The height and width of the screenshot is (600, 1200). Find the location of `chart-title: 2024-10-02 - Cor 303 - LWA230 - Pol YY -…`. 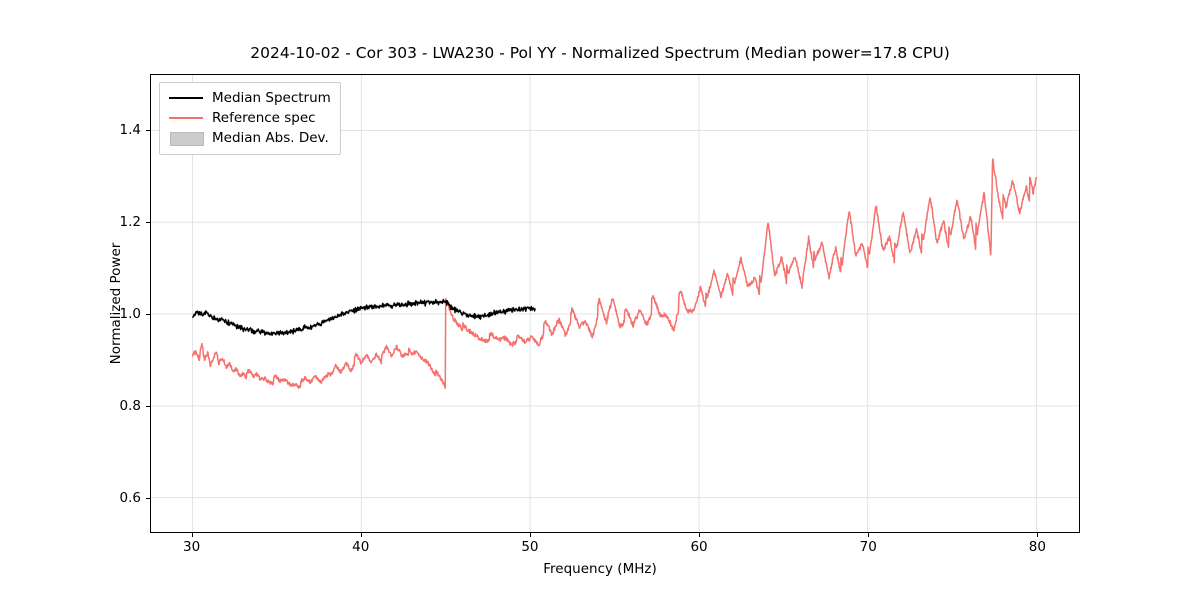

chart-title: 2024-10-02 - Cor 303 - LWA230 - Pol YY -… is located at coordinates (600, 53).